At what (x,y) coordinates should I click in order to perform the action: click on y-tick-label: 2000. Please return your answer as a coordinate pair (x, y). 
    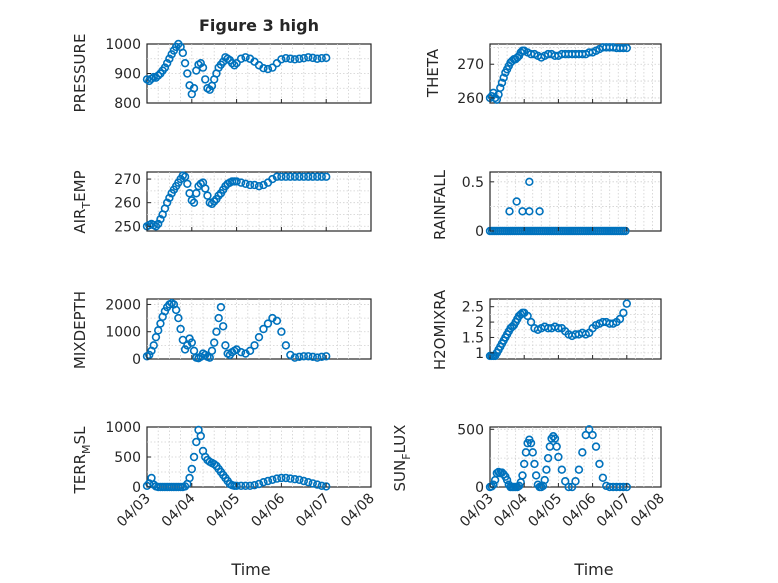
    Looking at the image, I should click on (123, 305).